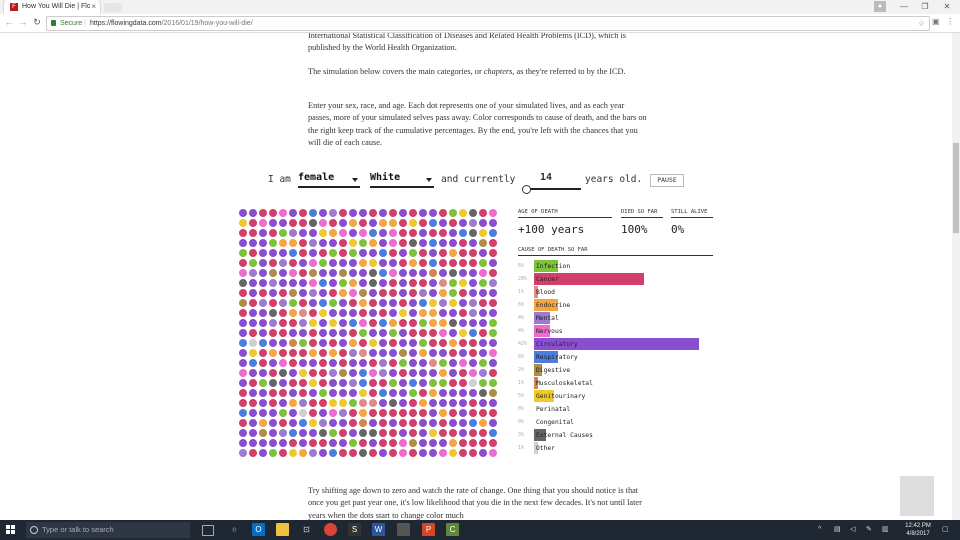 The image size is (960, 540). Describe the element at coordinates (37, 22) in the screenshot. I see `reload-icon: ↻` at that location.